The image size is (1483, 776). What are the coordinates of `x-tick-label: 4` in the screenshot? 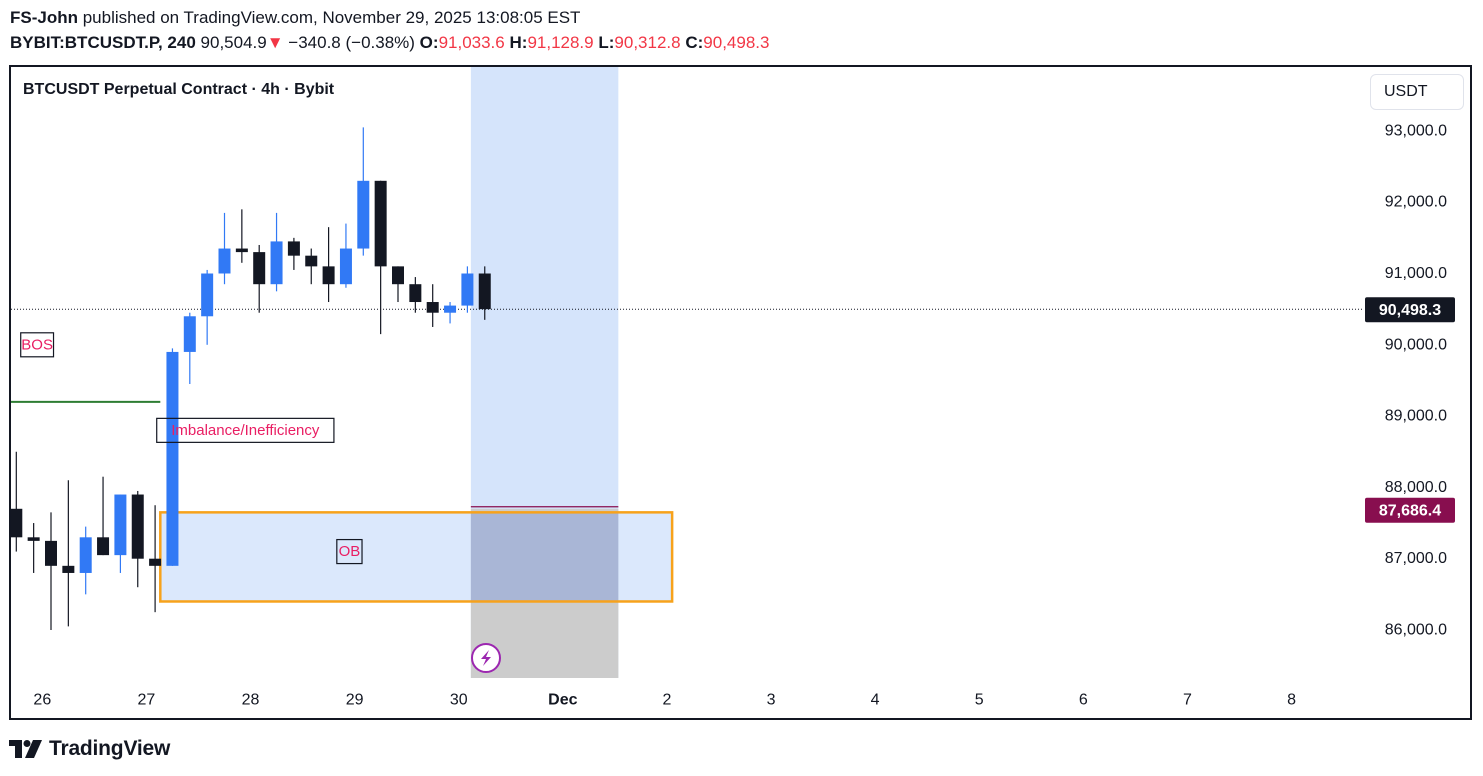 It's located at (875, 700).